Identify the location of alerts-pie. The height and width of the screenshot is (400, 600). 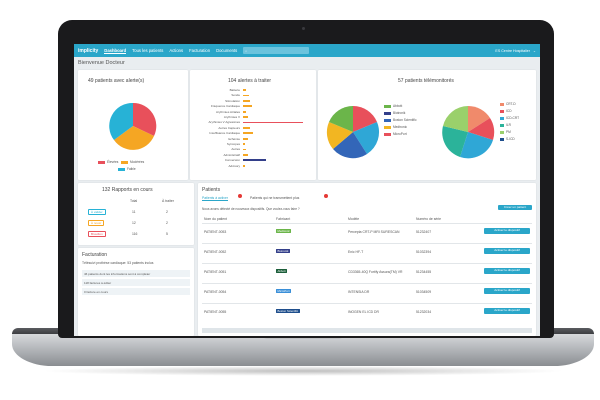
(133, 126).